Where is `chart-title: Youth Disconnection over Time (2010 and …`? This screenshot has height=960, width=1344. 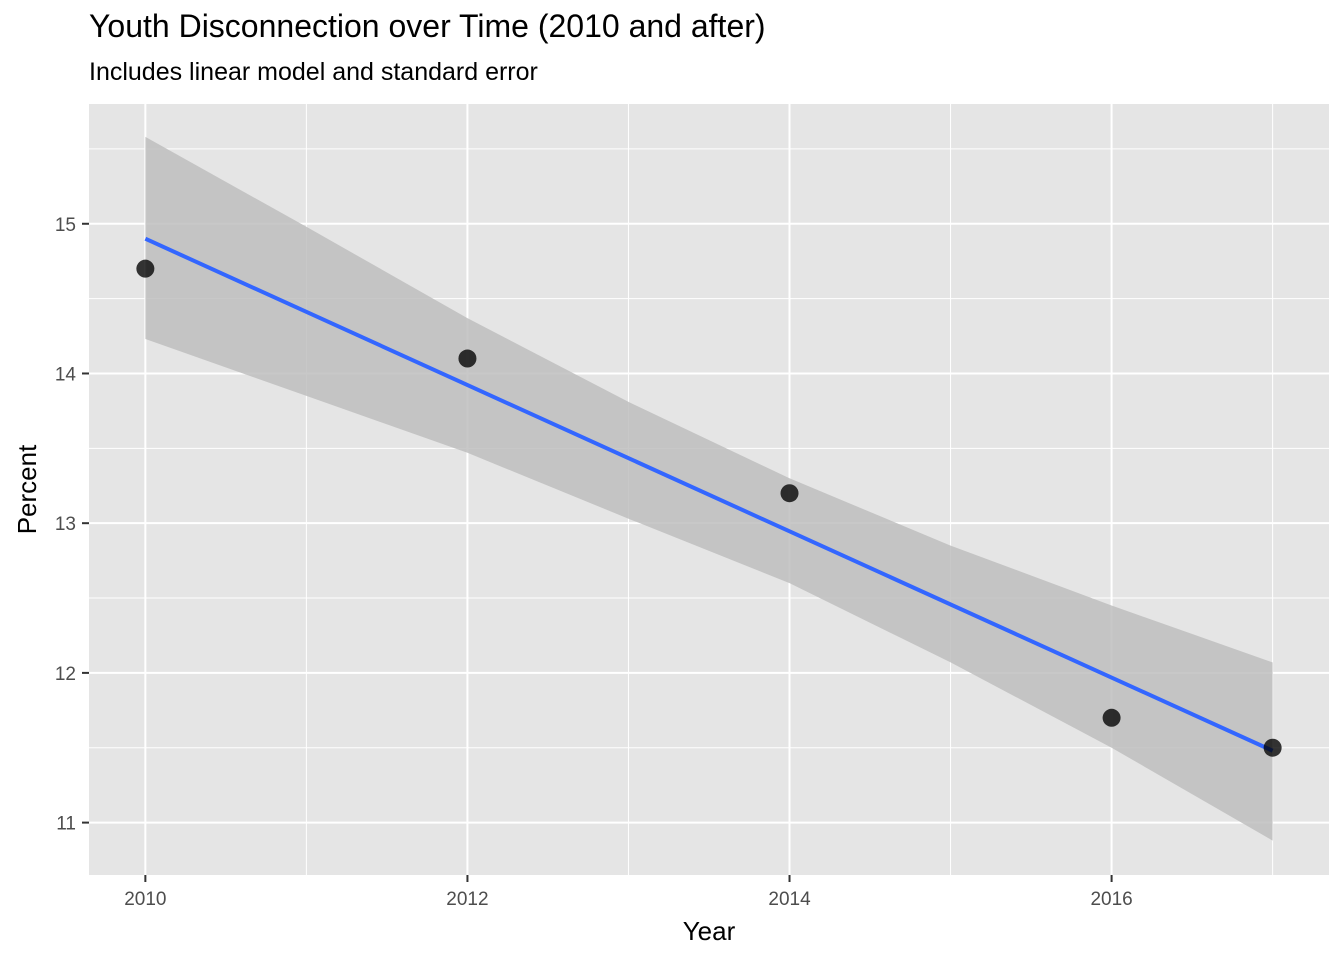 chart-title: Youth Disconnection over Time (2010 and … is located at coordinates (427, 26).